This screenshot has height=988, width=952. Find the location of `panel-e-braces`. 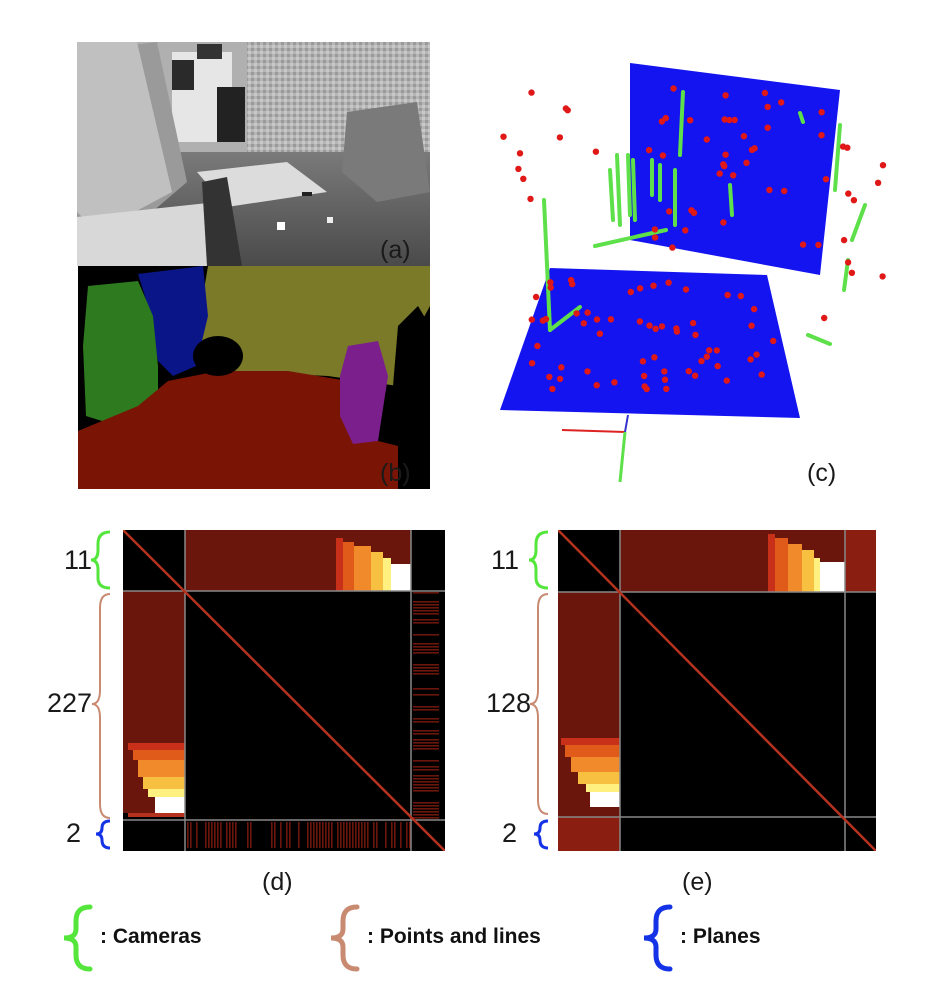

panel-e-braces is located at coordinates (538, 690).